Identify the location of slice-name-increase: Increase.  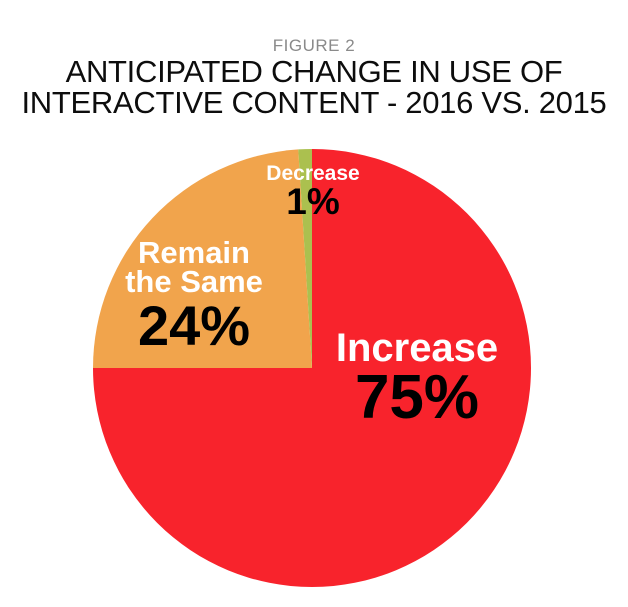
(417, 348).